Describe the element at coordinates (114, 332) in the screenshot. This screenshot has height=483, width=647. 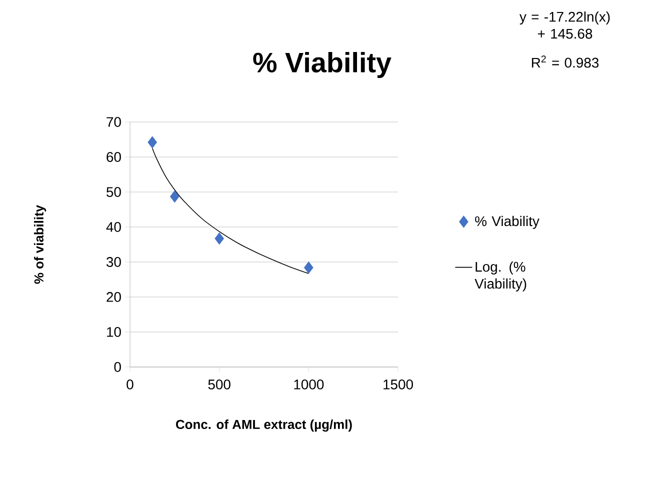
I see `y-tick-label: 10` at that location.